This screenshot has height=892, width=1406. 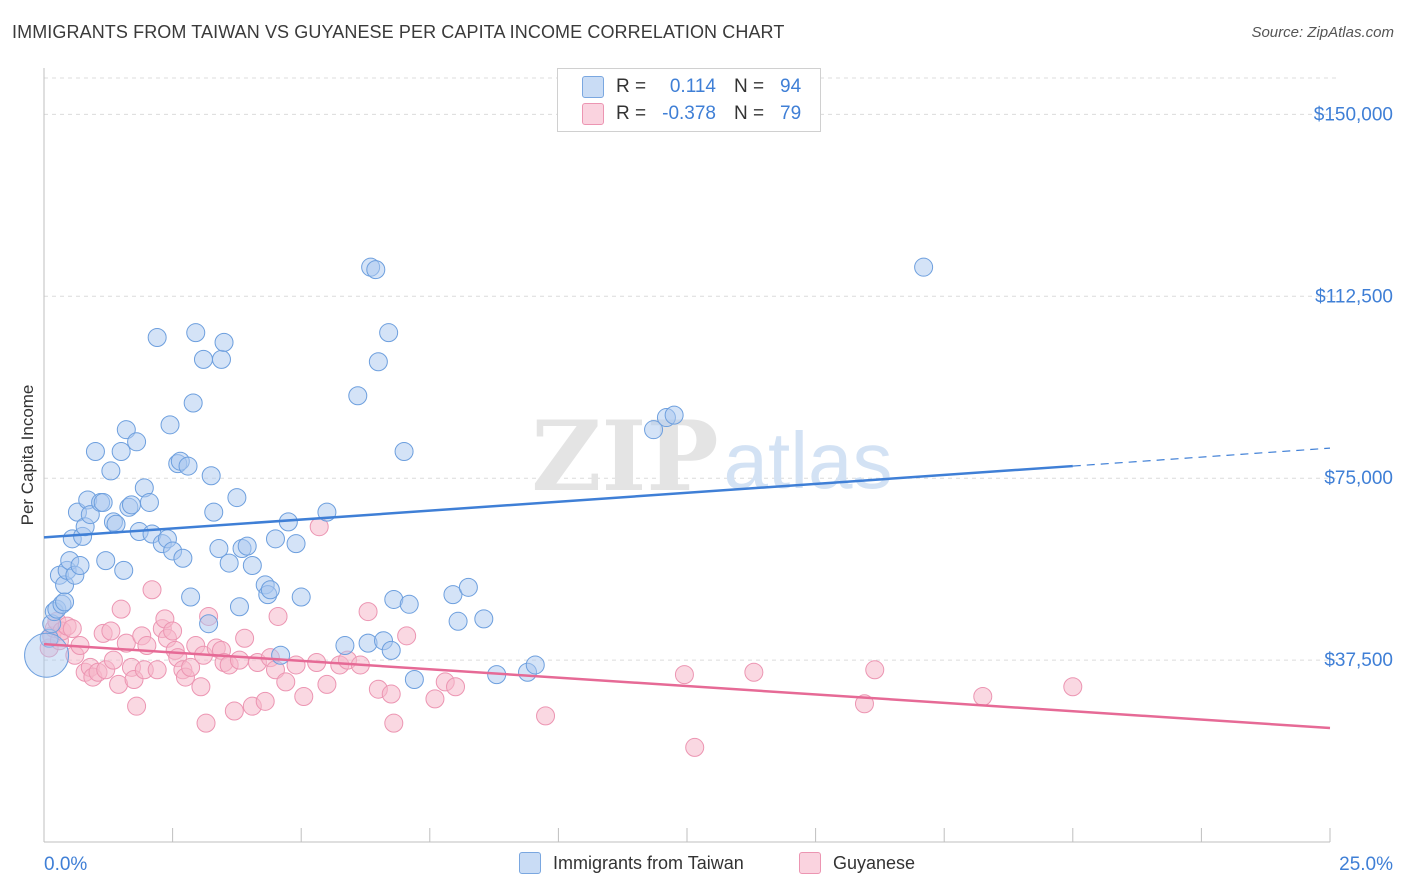 I want to click on guyanese-trend-line, so click(x=687, y=686).